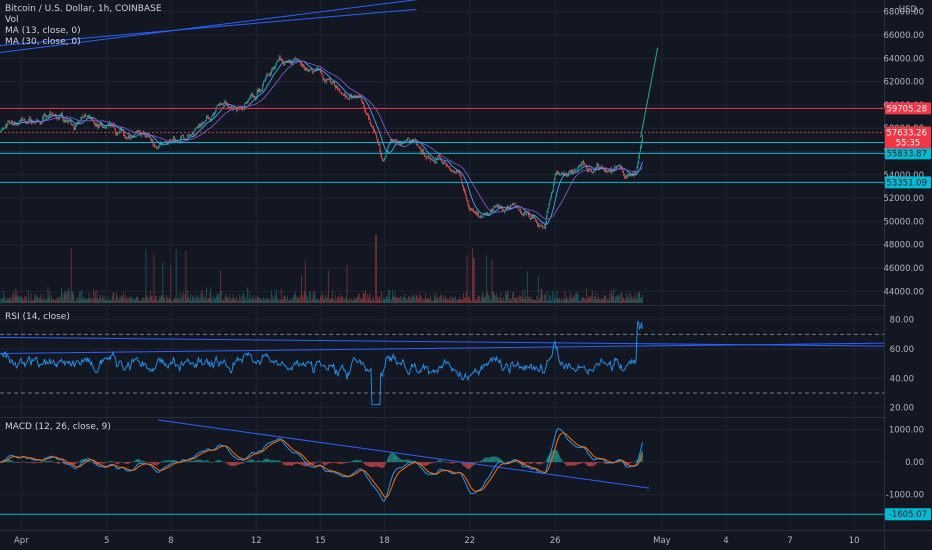 This screenshot has height=550, width=932. I want to click on y-tick-label: 46000.00, so click(903, 269).